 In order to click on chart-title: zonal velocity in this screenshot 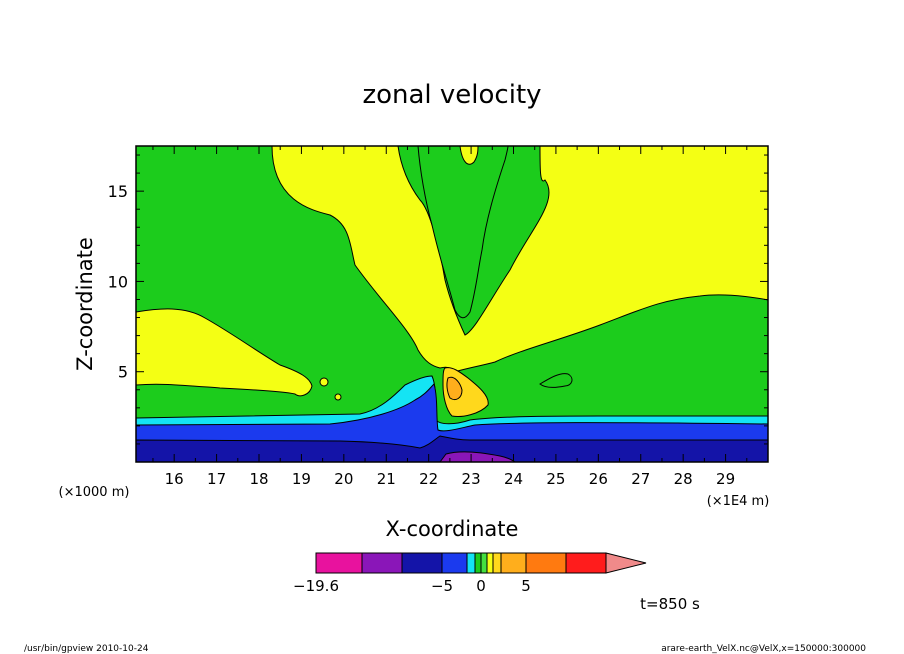, I will do `click(451, 95)`.